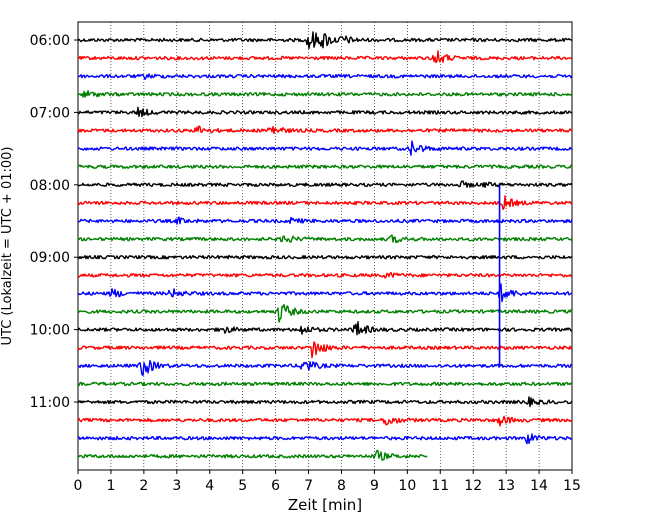 This screenshot has width=650, height=525. I want to click on x-tick-label: 0, so click(78, 486).